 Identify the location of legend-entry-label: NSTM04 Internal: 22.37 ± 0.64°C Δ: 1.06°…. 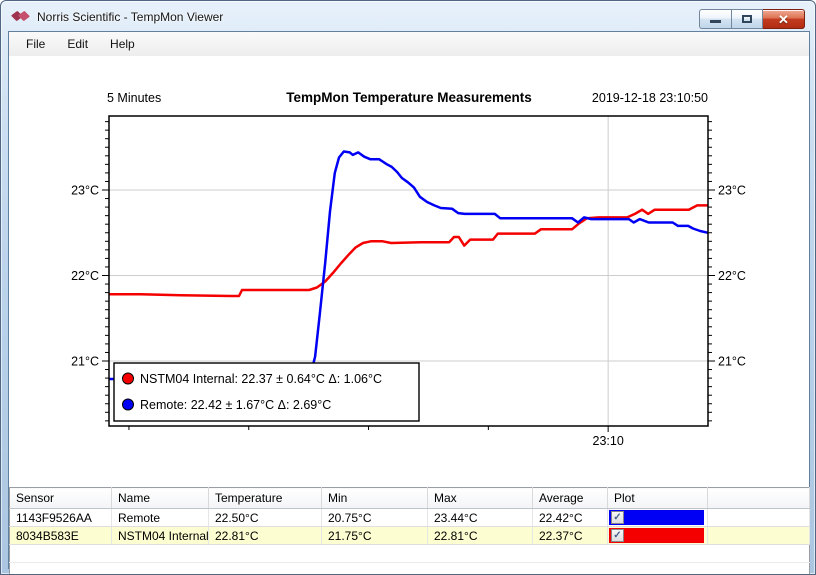
(261, 379).